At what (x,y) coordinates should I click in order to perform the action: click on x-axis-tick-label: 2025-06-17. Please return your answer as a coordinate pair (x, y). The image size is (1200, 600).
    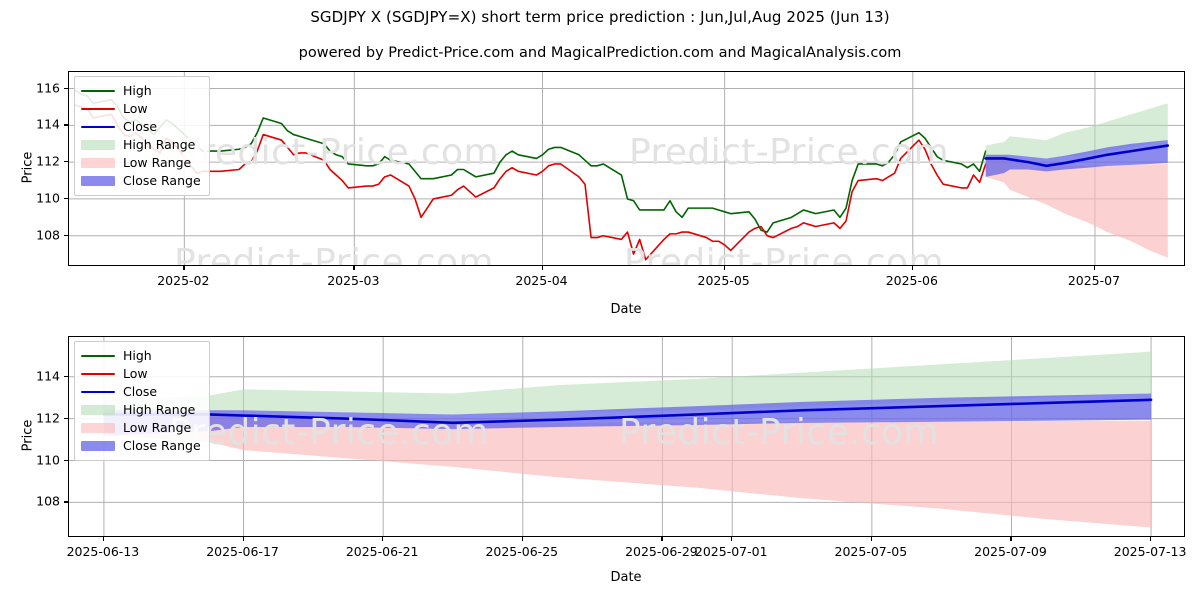
    Looking at the image, I should click on (242, 551).